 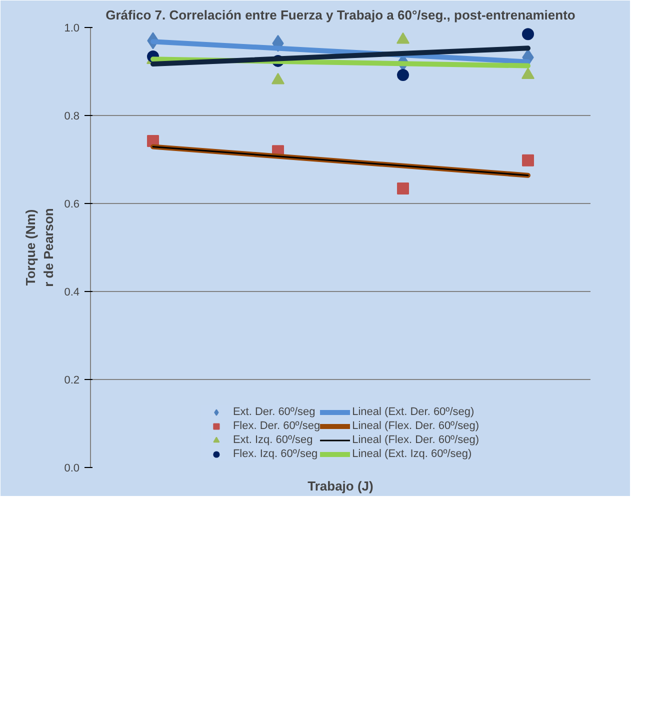 I want to click on y-tick-label: 0.4, so click(x=72, y=292).